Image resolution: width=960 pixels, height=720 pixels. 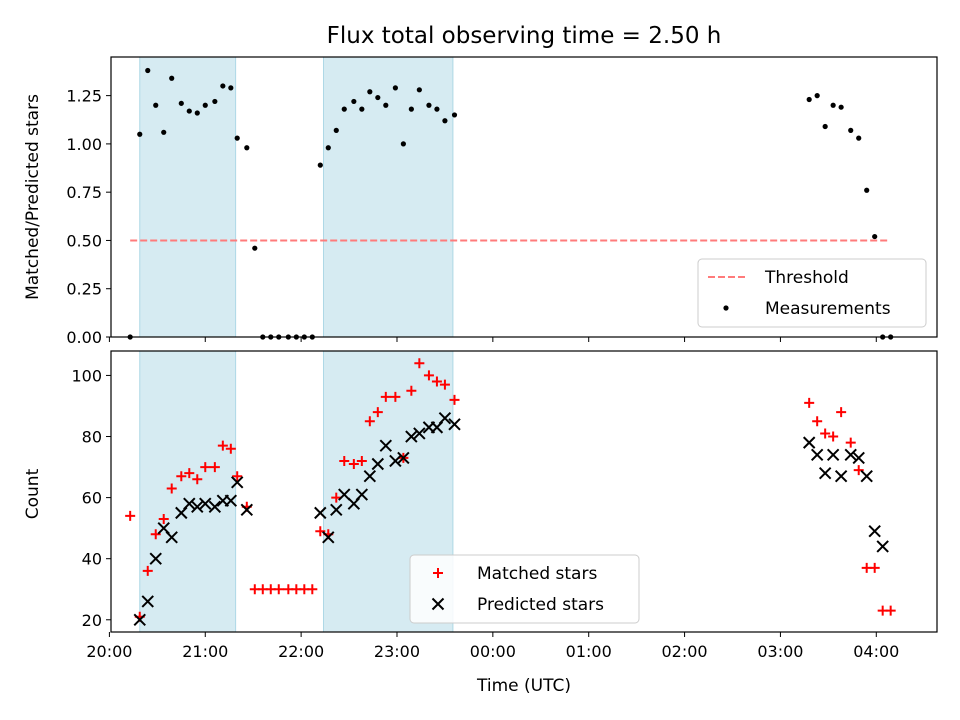 I want to click on bottom-x-tick-label-4: 00:00, so click(x=493, y=651).